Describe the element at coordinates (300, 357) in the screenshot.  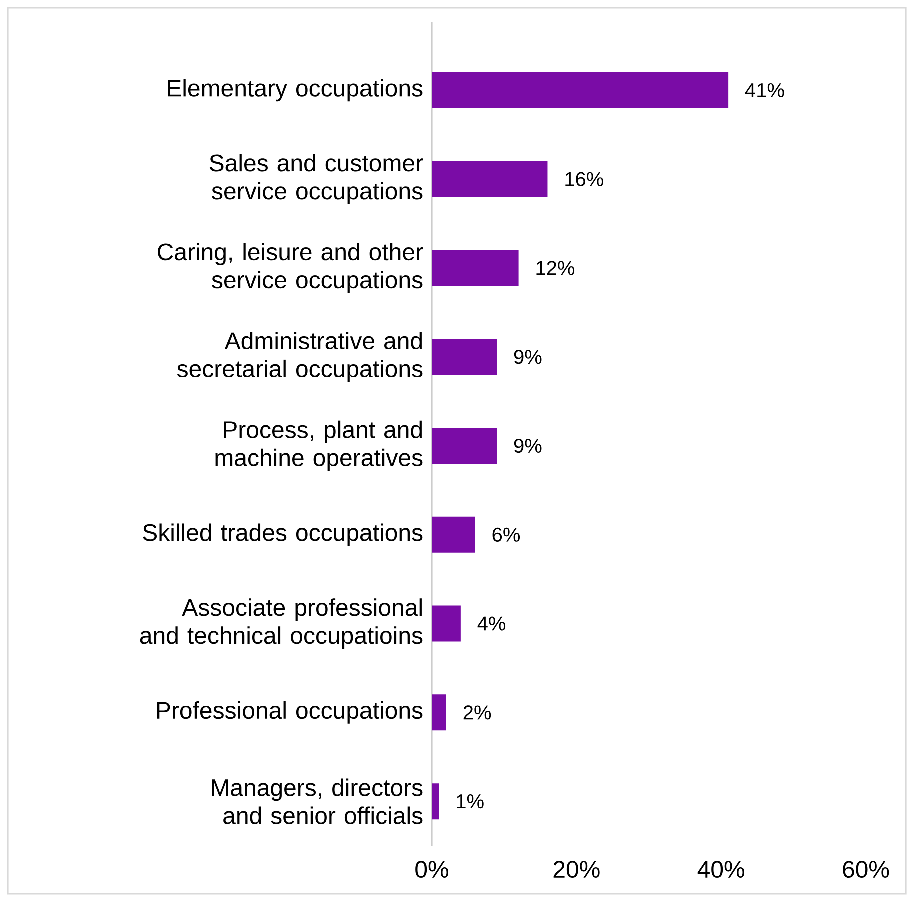
I see `y-tick-label: Administrative and secretarial occupations` at that location.